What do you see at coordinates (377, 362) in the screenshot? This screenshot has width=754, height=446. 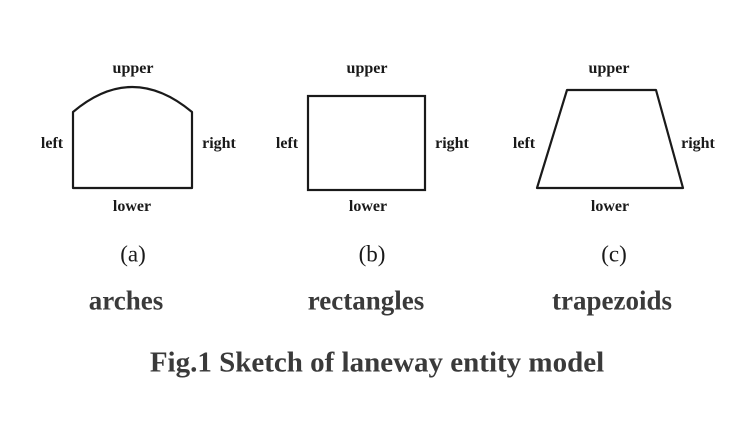 I see `figure-caption: Fig.1 Sketch of laneway entity model` at bounding box center [377, 362].